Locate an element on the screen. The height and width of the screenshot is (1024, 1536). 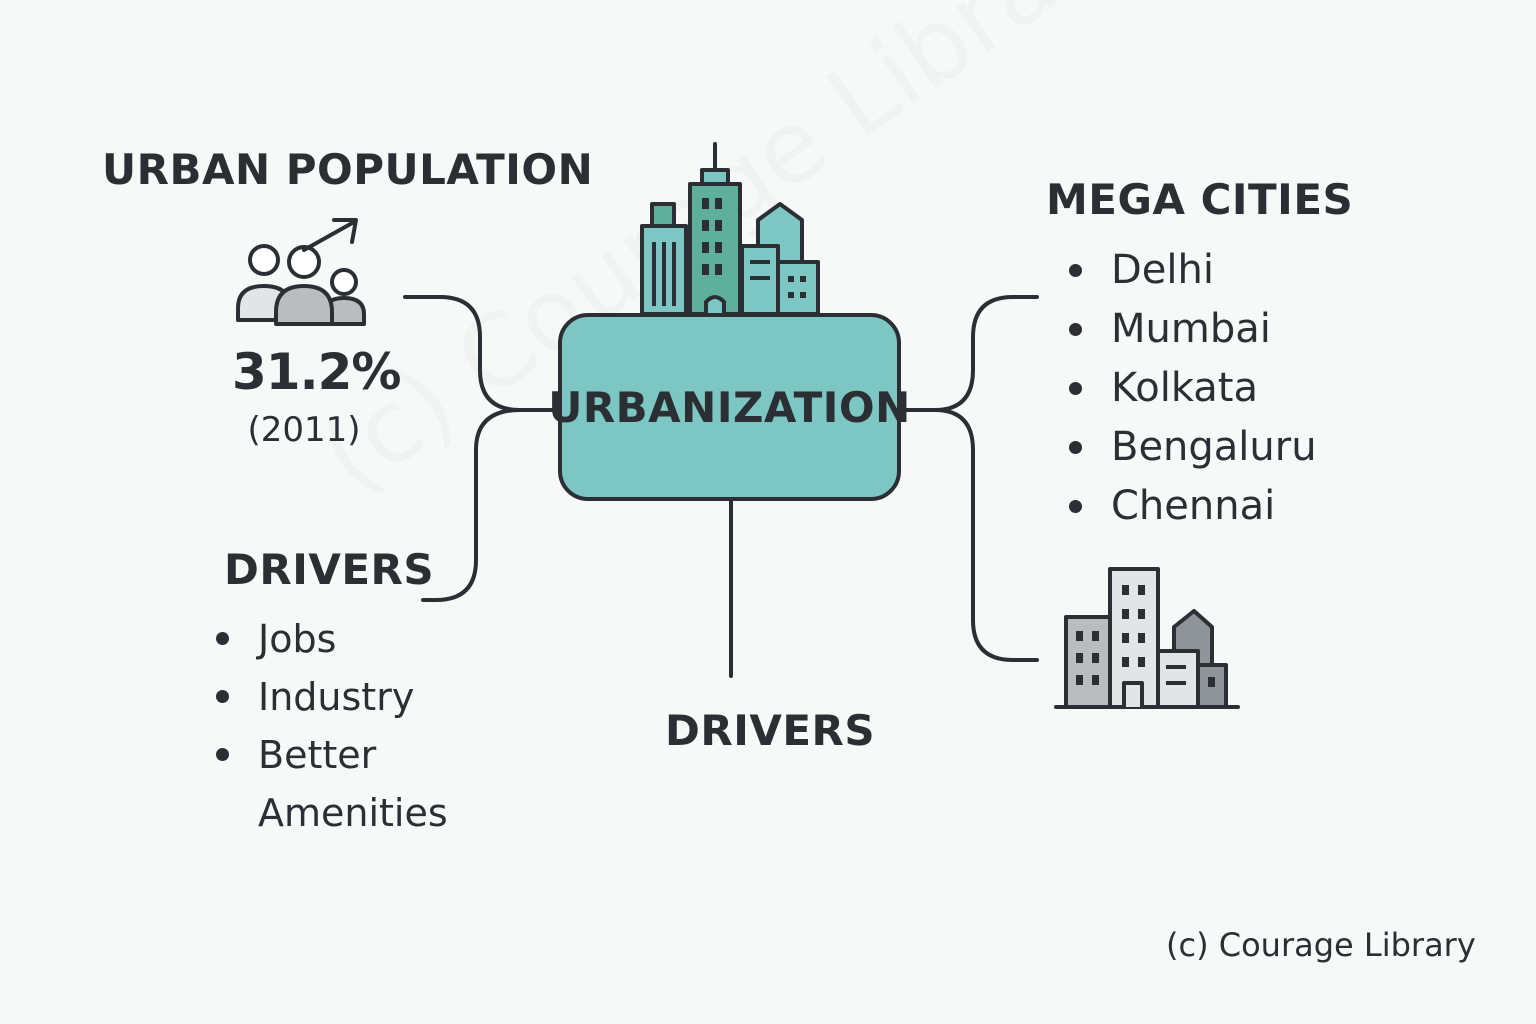
urbanization-label: URBANIZATION is located at coordinates (729, 407).